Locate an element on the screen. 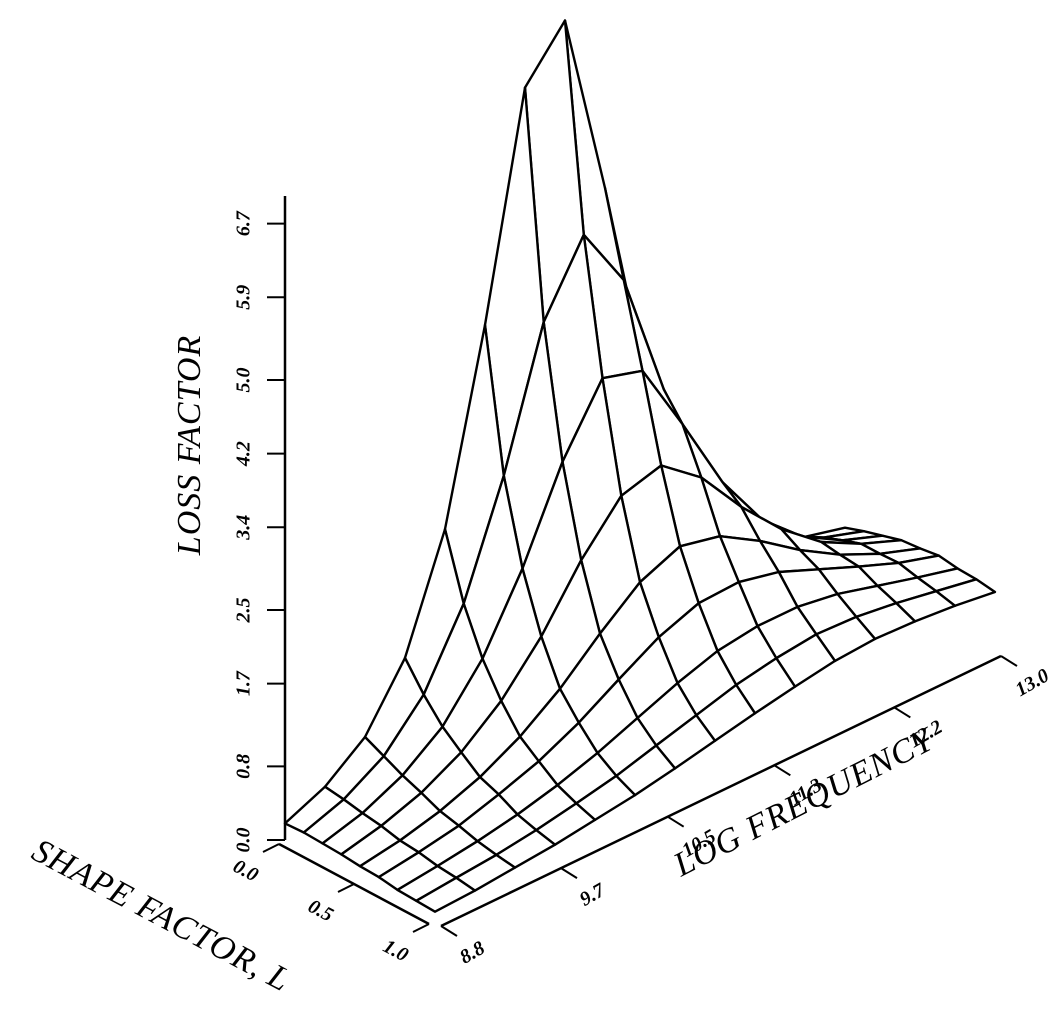 This screenshot has width=1053, height=1036. z-tick-label: 1.7 is located at coordinates (244, 683).